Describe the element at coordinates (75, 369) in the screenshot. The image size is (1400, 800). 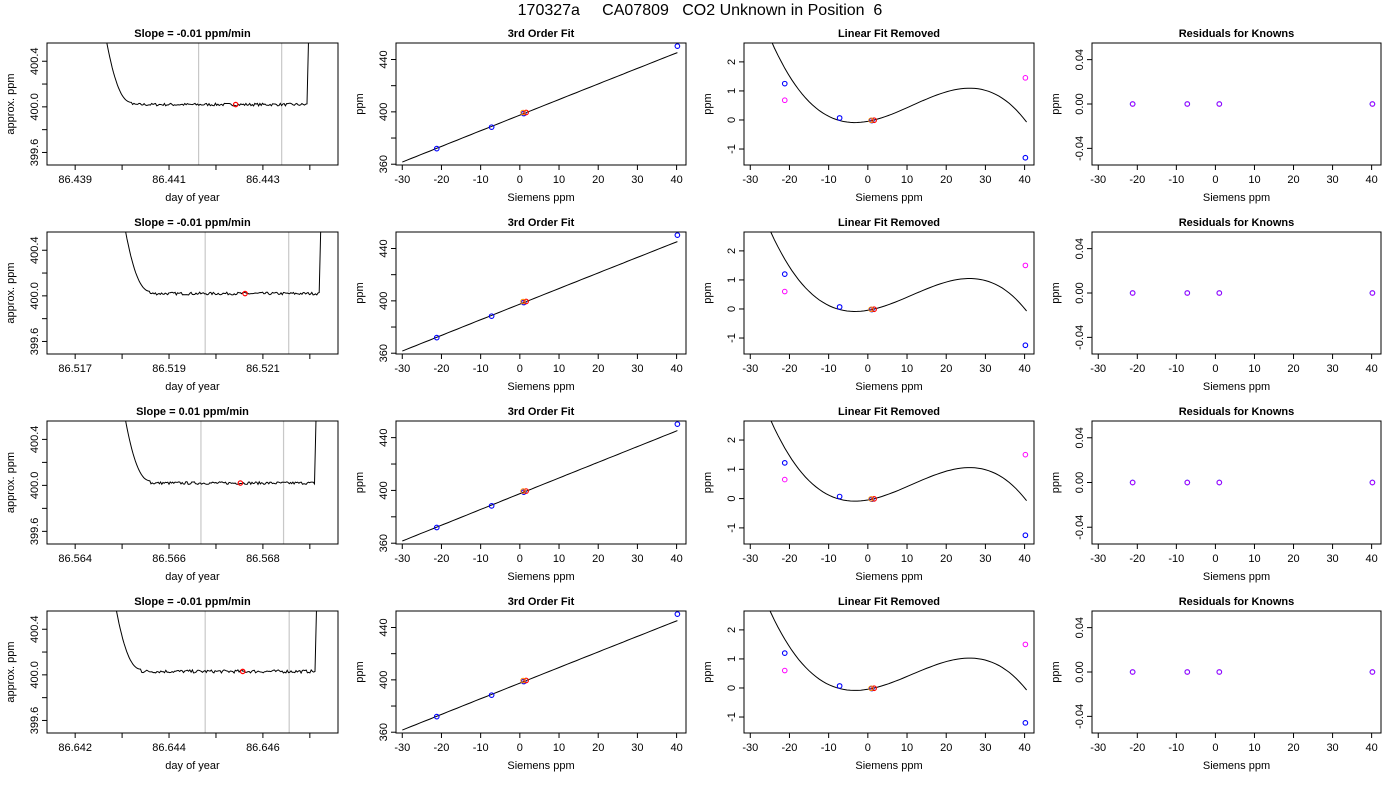
I see `x-tick-label: 86.517` at that location.